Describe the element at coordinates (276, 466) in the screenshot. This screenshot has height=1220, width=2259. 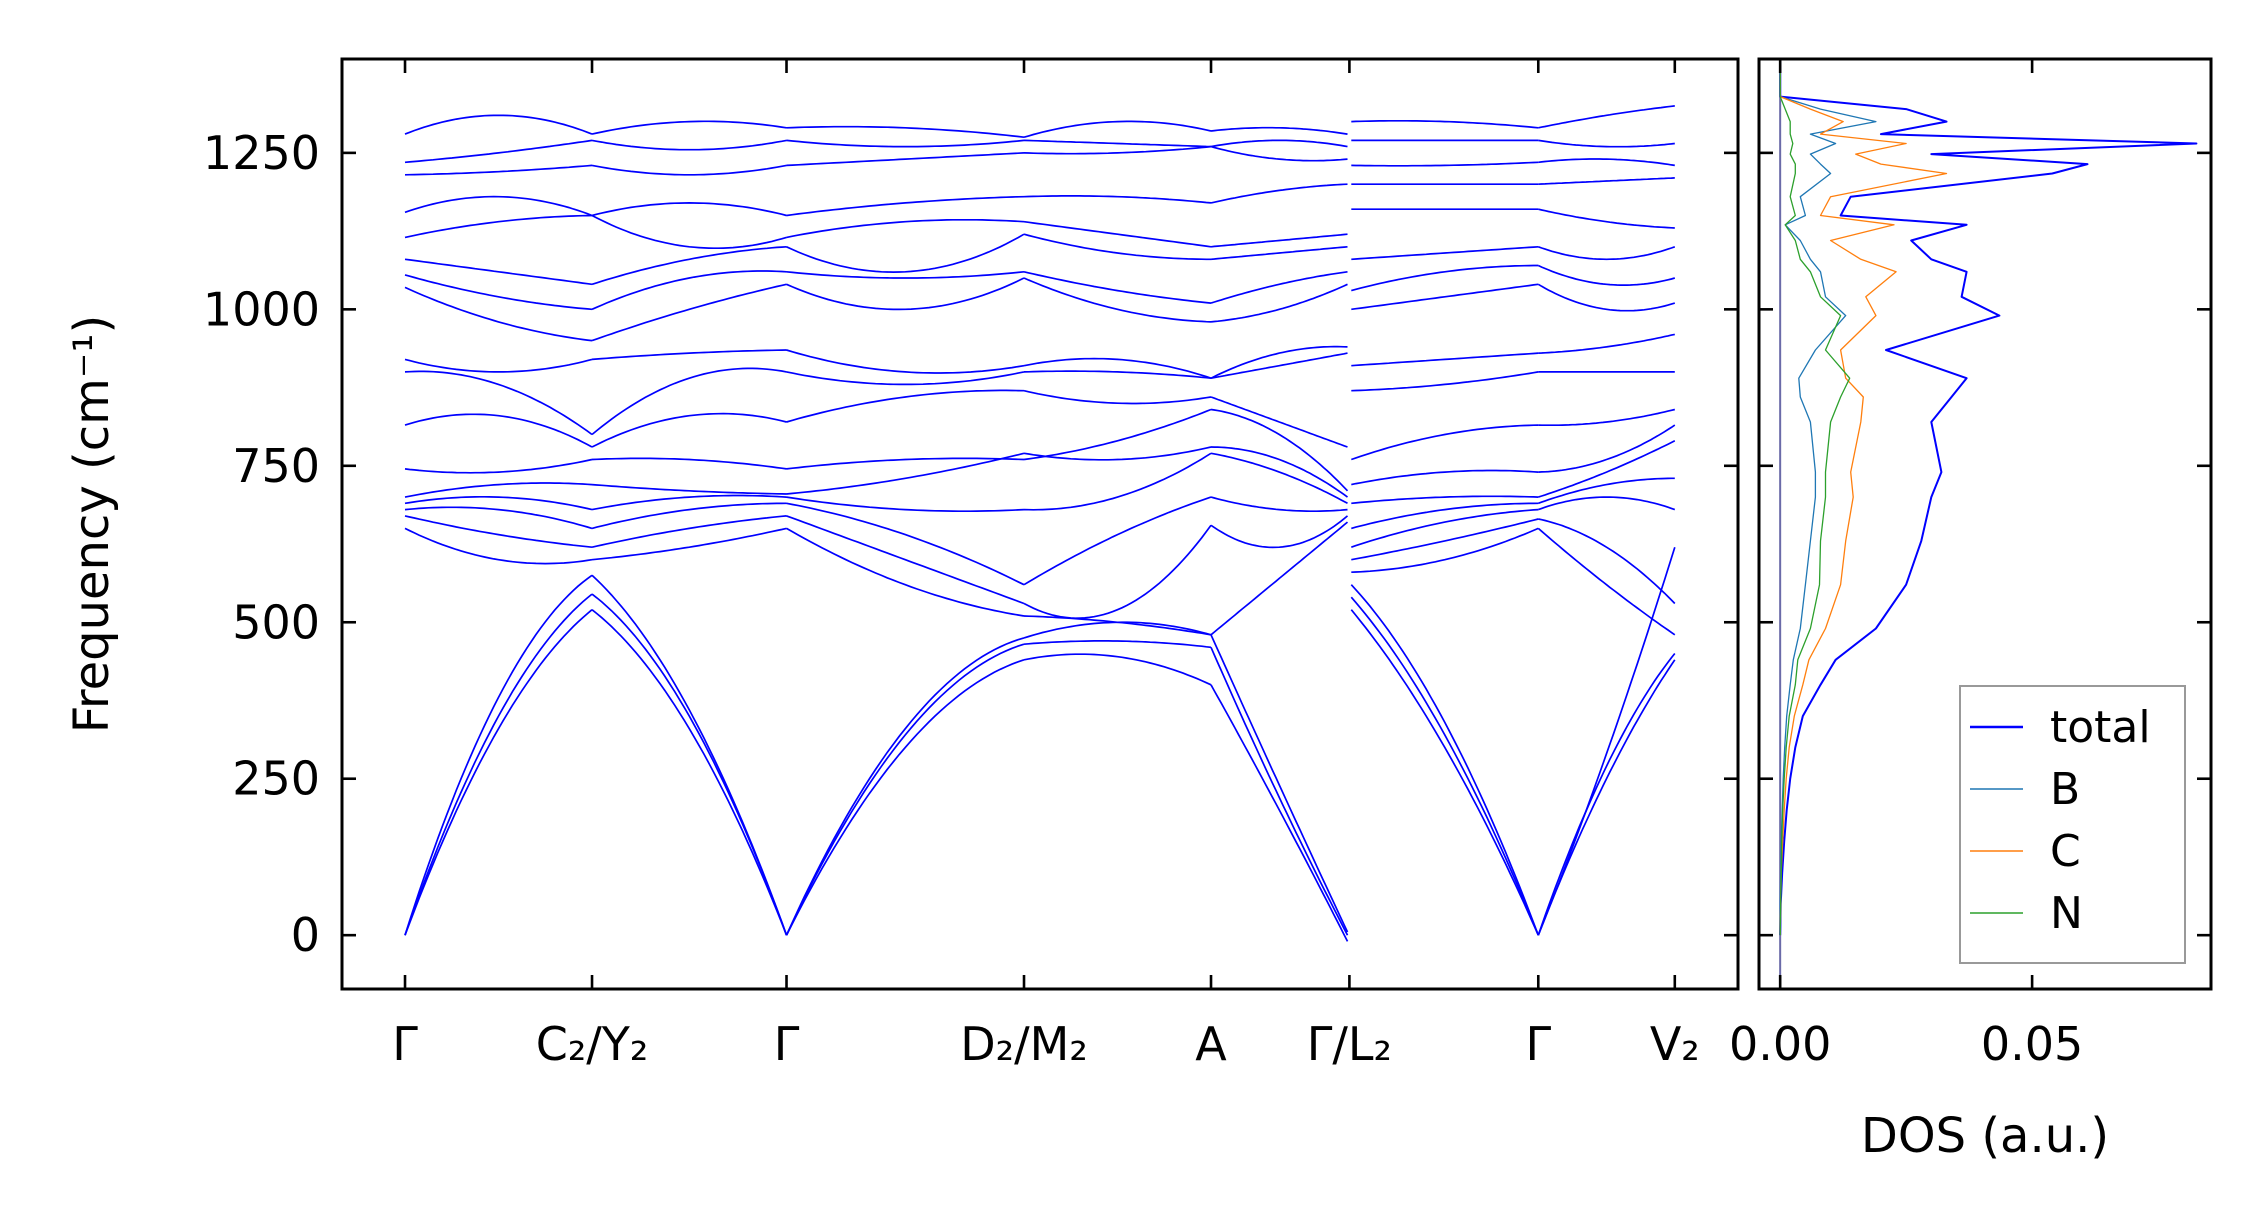
I see `y-tick-label: 750` at that location.